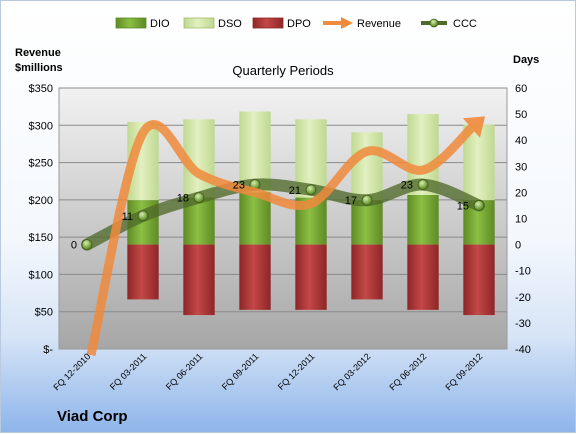 Image resolution: width=576 pixels, height=434 pixels. What do you see at coordinates (230, 24) in the screenshot?
I see `legend-label: DSO` at bounding box center [230, 24].